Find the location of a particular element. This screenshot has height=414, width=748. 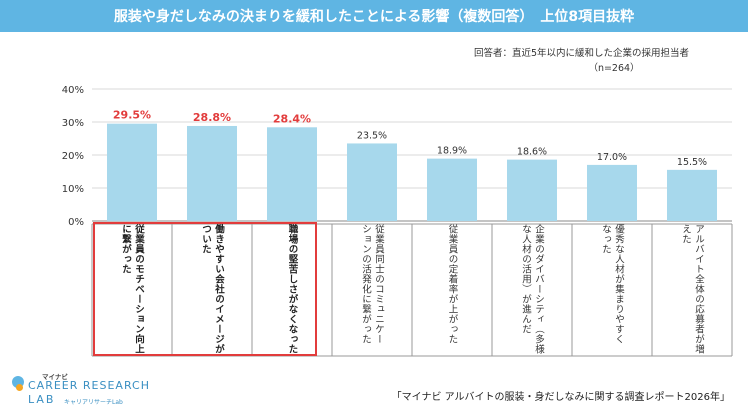

category-label-6: 企業のダイバーシティ（多様 な人材の活用）が進んだ is located at coordinates (532, 290).